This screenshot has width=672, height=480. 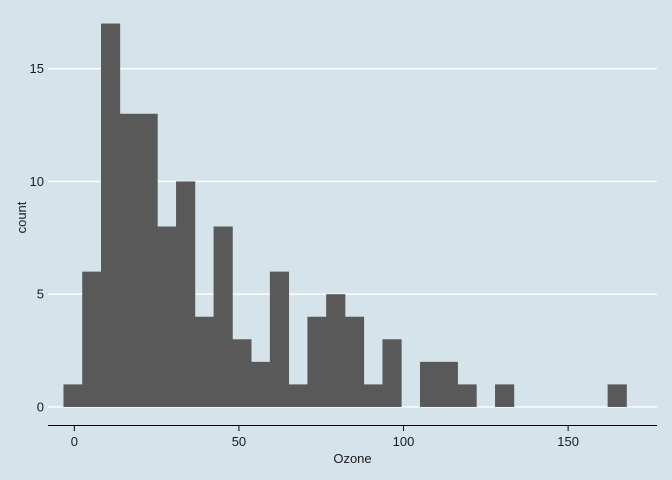 What do you see at coordinates (37, 181) in the screenshot?
I see `y-tick-label: 10` at bounding box center [37, 181].